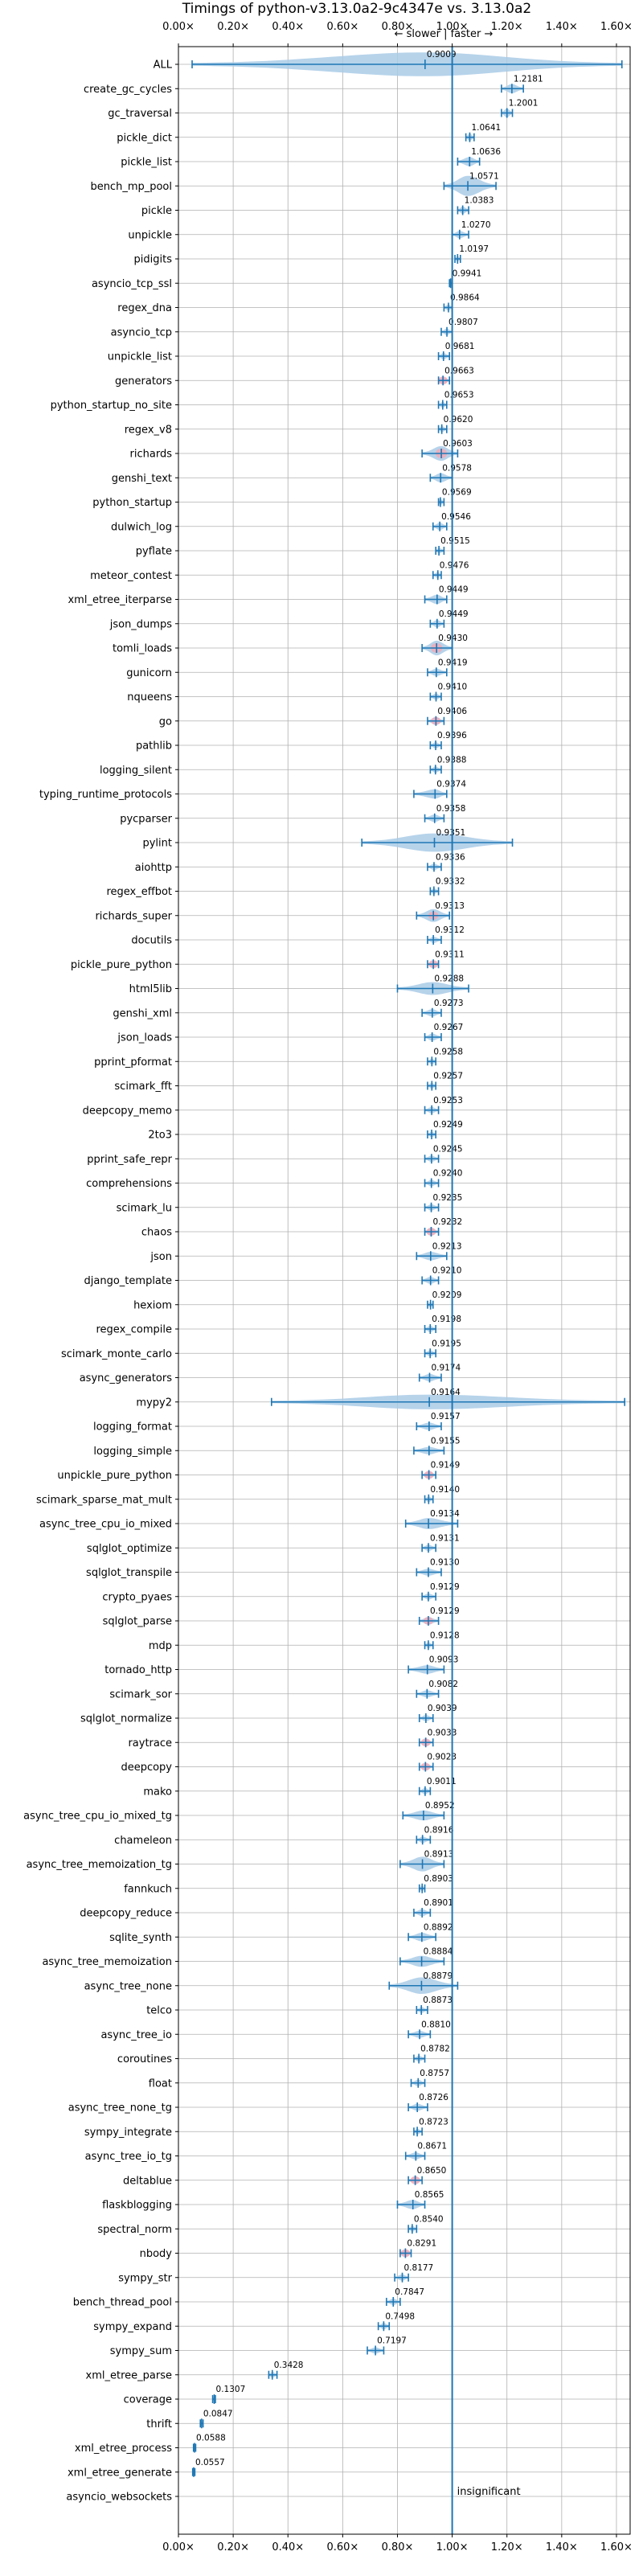 This screenshot has height=2576, width=643. Describe the element at coordinates (140, 357) in the screenshot. I see `y-tick-label: unpickle_list` at that location.